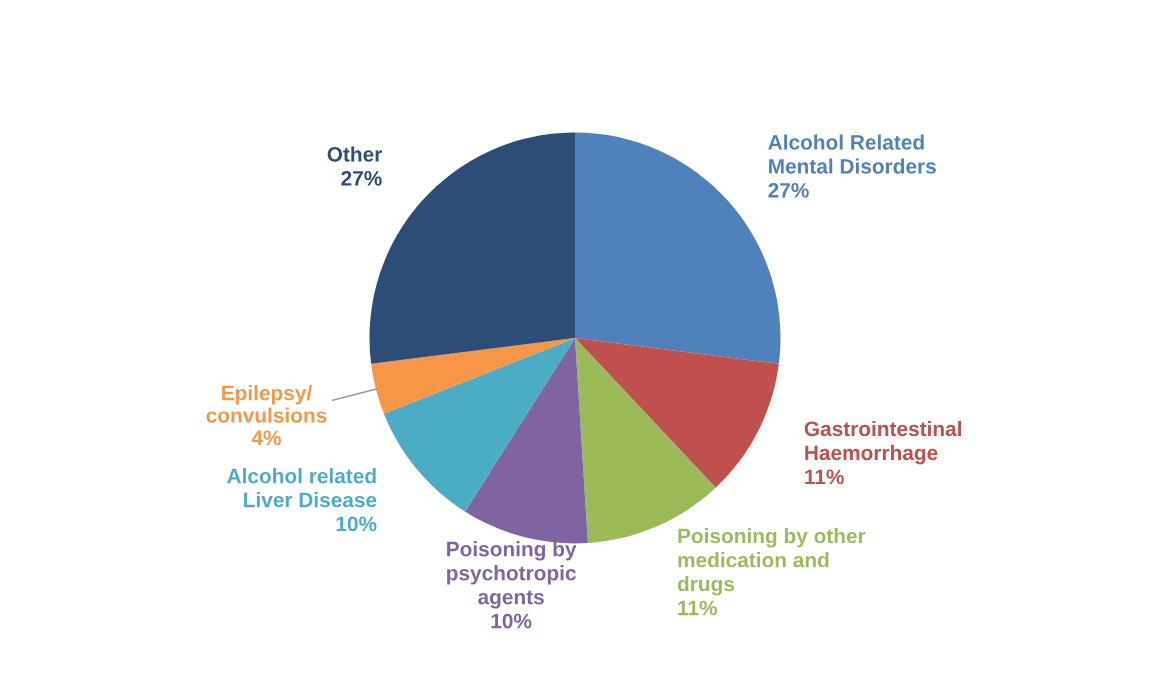  What do you see at coordinates (852, 154) in the screenshot?
I see `slice-label: Alcohol Related Mental Disorders` at bounding box center [852, 154].